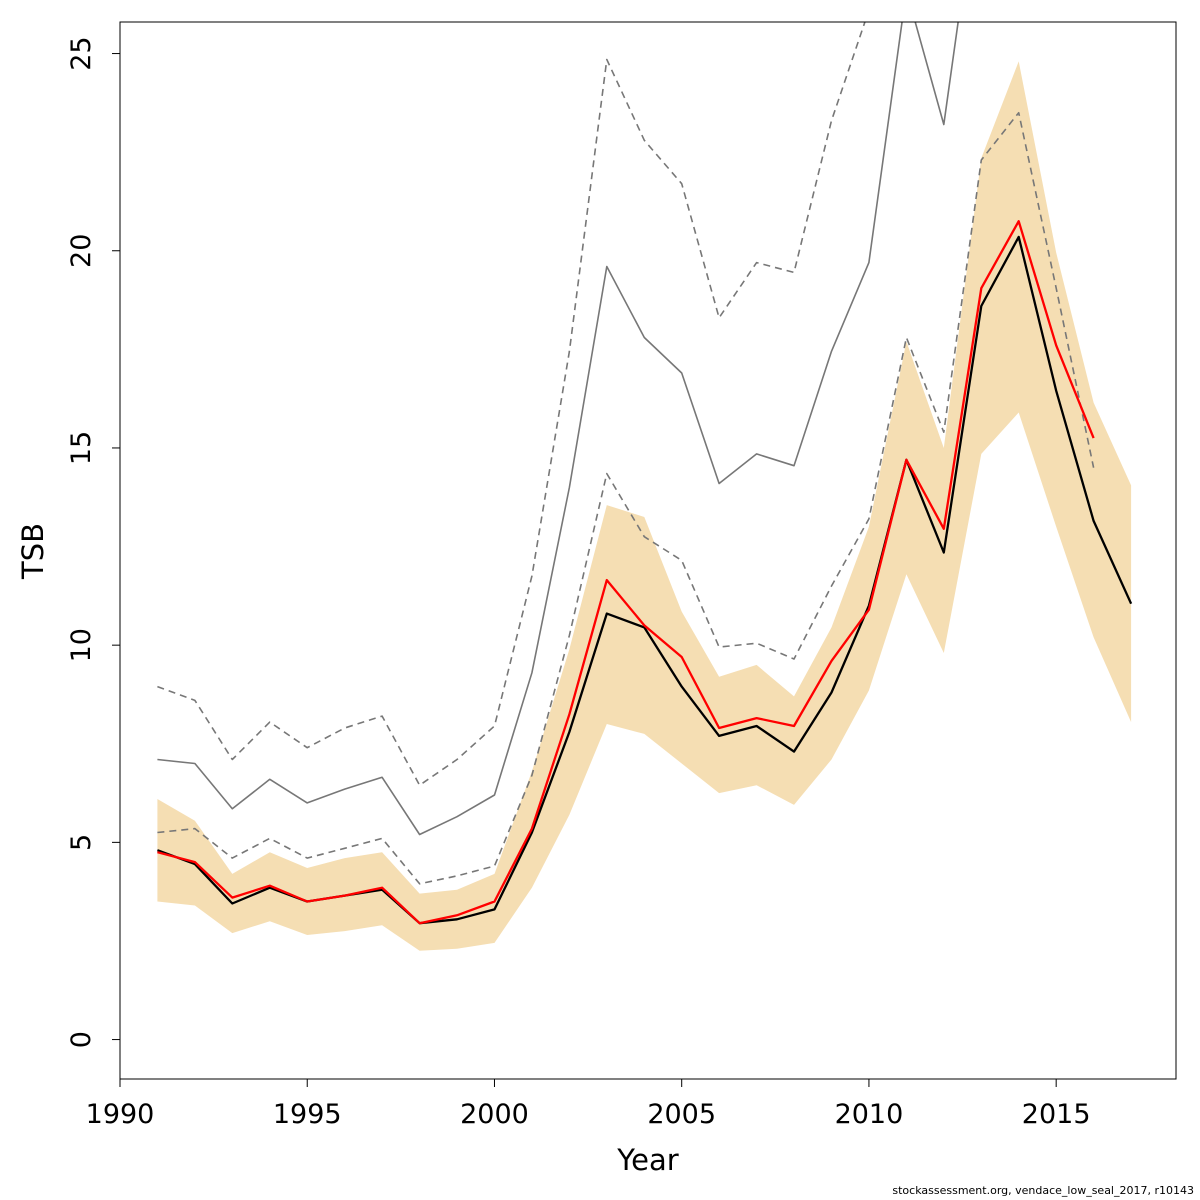 This screenshot has height=1200, width=1200. I want to click on x-tick-label-2005: 2005, so click(681, 1114).